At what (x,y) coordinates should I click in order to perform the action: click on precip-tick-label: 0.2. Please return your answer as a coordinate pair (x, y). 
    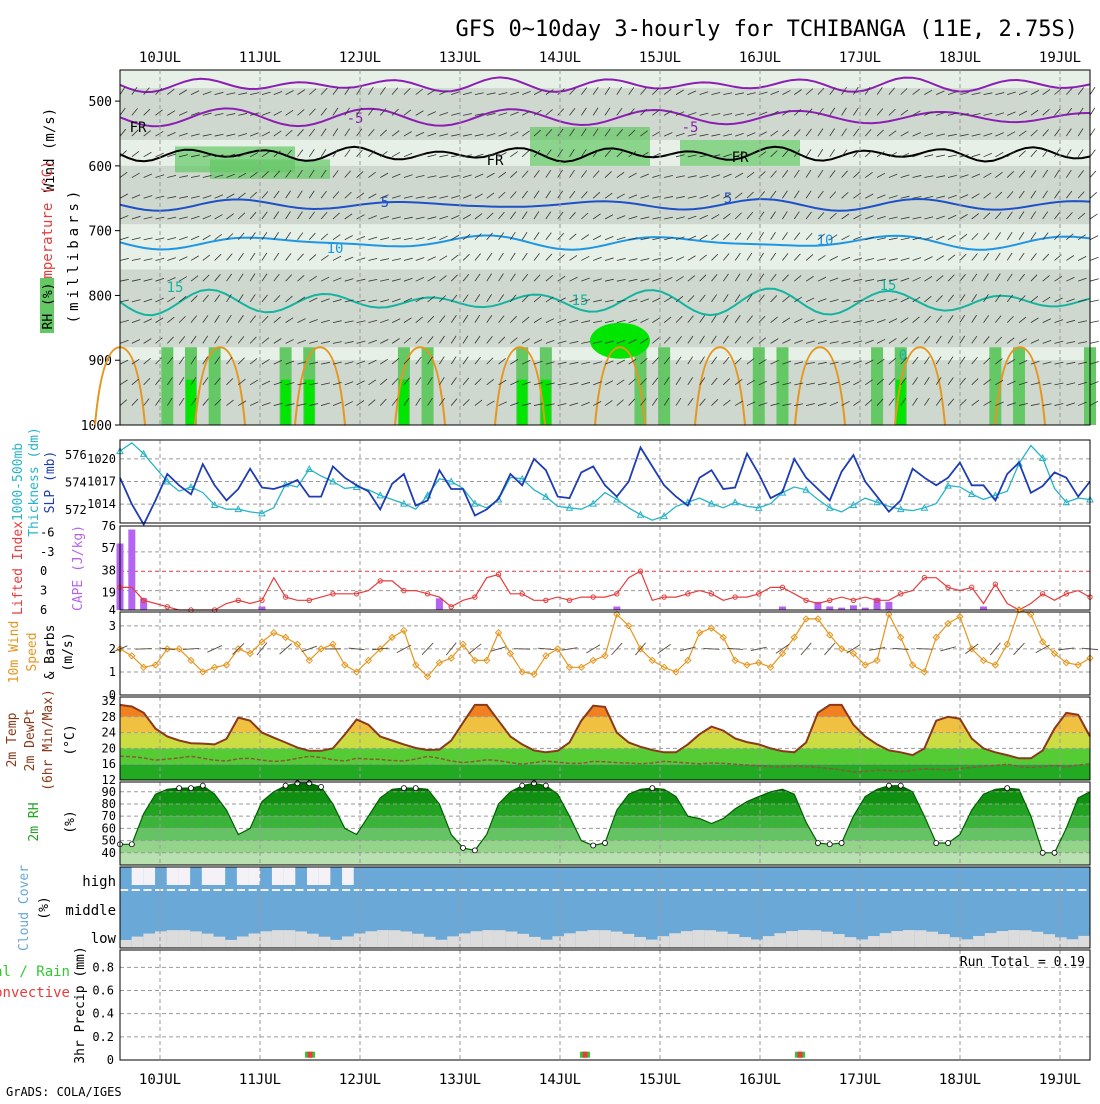
    Looking at the image, I should click on (103, 1037).